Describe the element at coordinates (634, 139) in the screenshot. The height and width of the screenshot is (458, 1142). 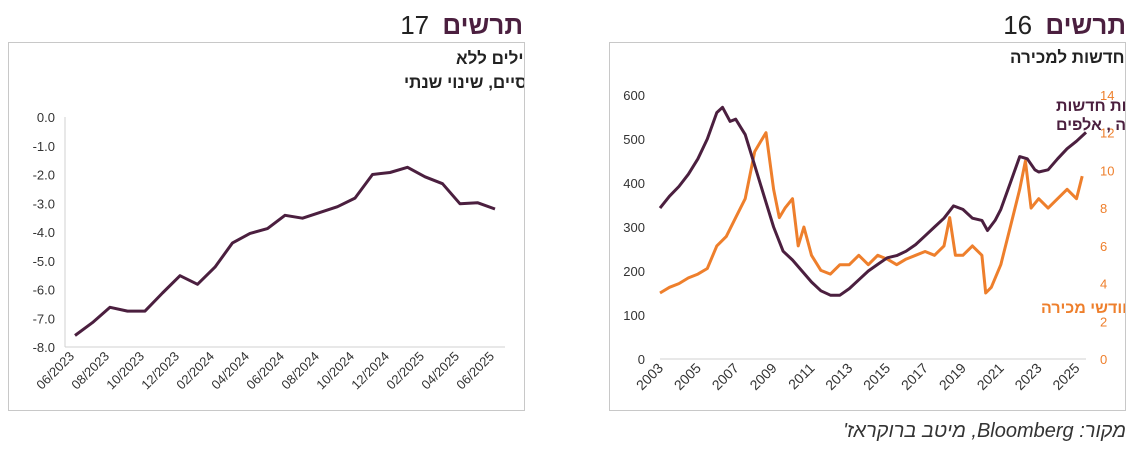
I see `right-left-y-tick-label: 500` at that location.